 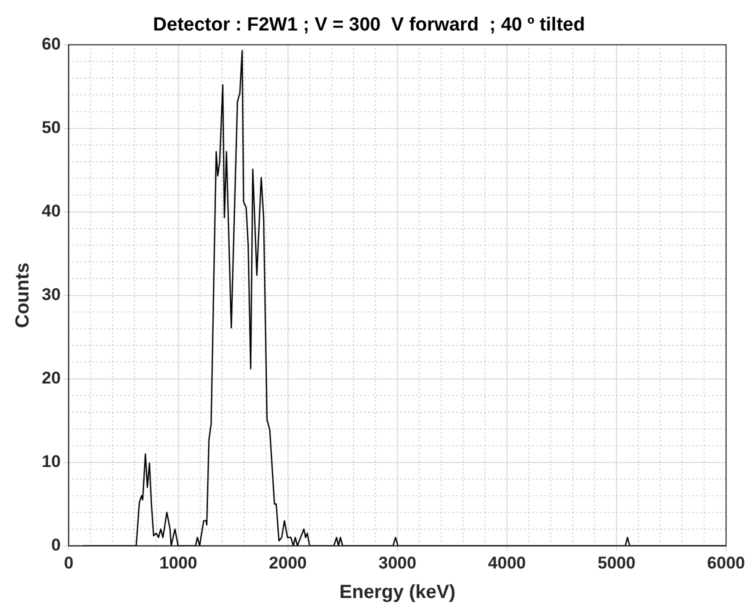 I want to click on x-tick-label: 4000, so click(x=507, y=563).